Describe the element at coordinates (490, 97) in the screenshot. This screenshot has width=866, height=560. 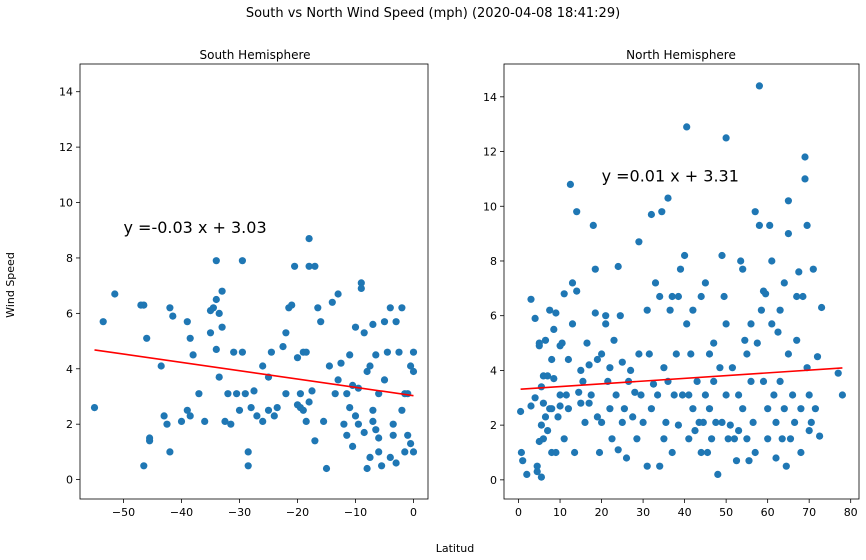
I see `north-y-tick-label: 14` at that location.